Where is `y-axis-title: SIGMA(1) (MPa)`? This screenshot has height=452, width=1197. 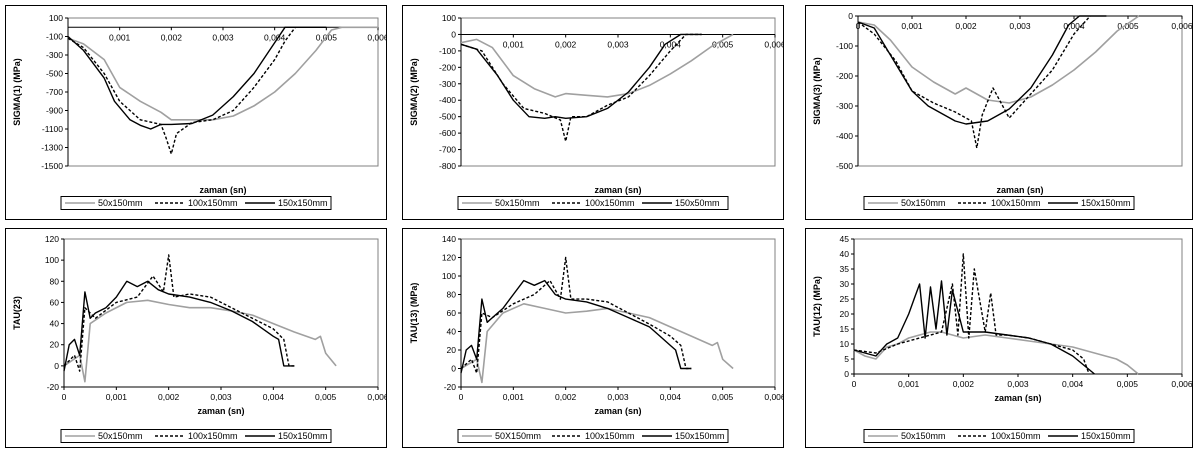
y-axis-title: SIGMA(1) (MPa) is located at coordinates (17, 92).